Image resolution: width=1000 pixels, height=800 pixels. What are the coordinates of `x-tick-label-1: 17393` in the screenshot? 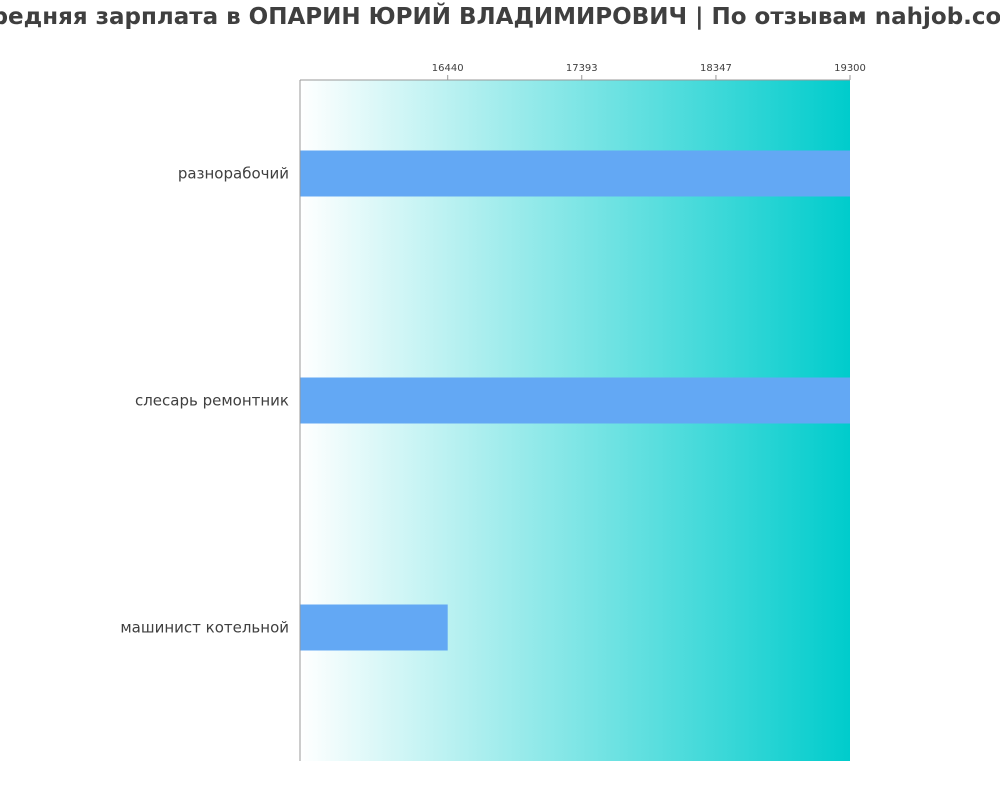 It's located at (582, 68).